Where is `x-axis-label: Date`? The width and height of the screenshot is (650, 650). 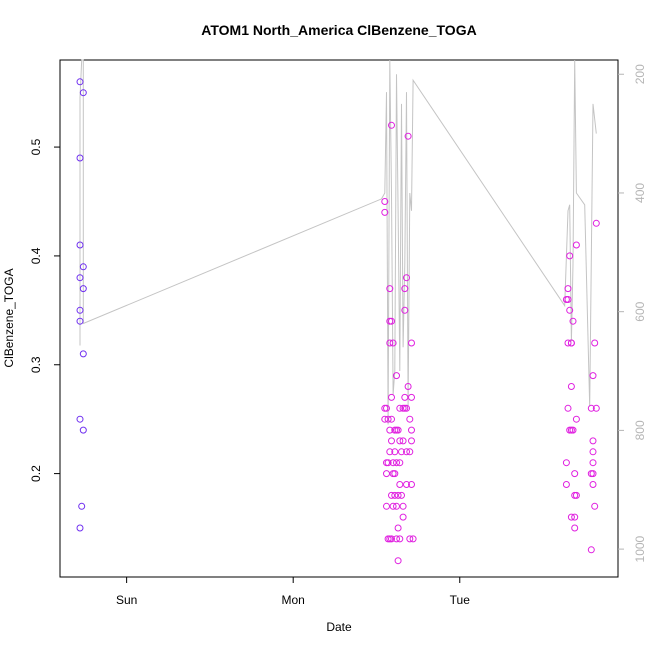
x-axis-label: Date is located at coordinates (339, 627).